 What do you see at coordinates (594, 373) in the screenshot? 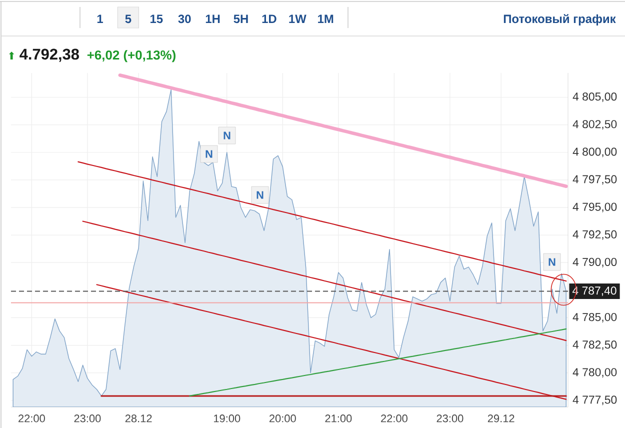
I see `y-tick-label: 4 780,00` at bounding box center [594, 373].